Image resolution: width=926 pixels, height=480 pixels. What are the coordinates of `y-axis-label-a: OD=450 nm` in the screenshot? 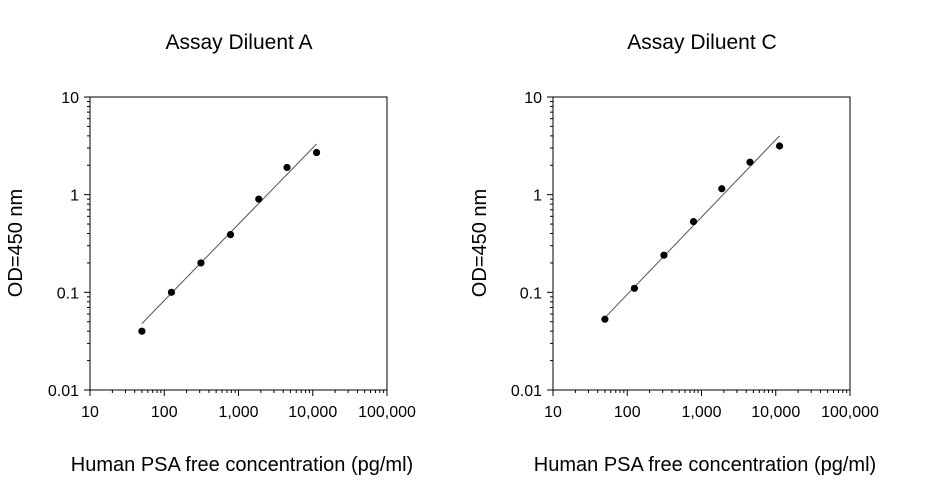 It's located at (16, 243).